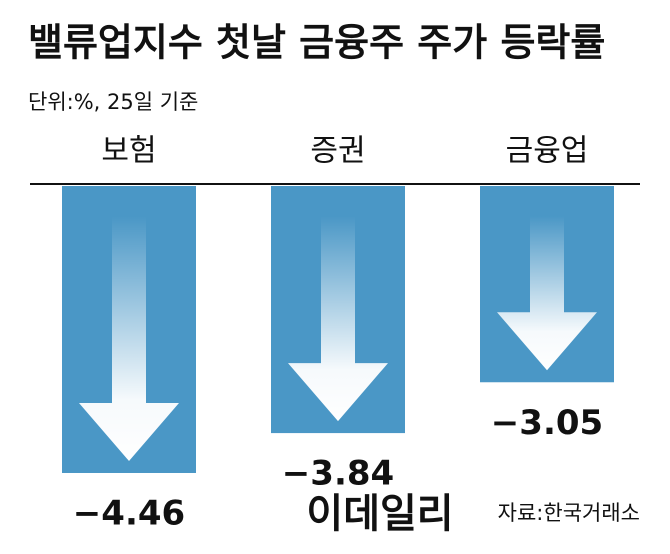 The height and width of the screenshot is (554, 670). I want to click on watermark: 이데일리, so click(379, 514).